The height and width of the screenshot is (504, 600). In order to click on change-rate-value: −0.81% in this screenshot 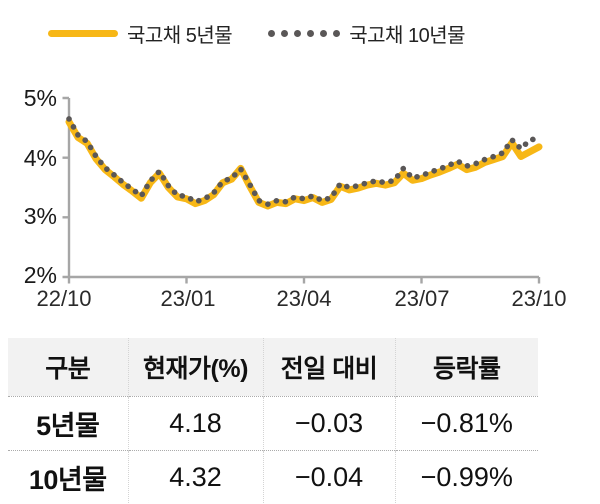, I will do `click(466, 423)`.